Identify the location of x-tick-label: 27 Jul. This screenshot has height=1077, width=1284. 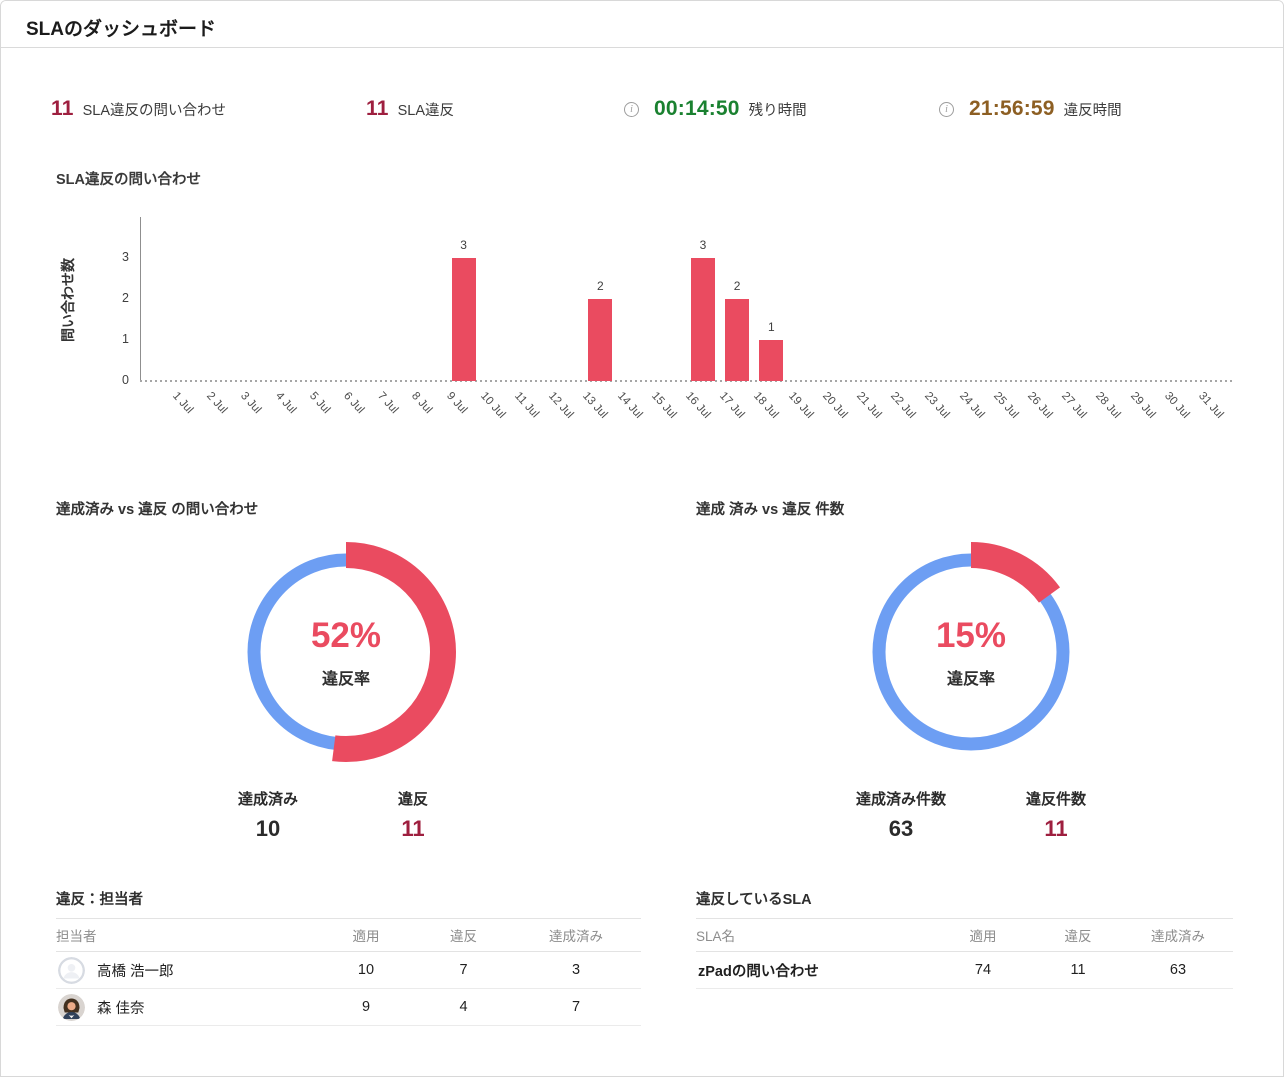
(1074, 405).